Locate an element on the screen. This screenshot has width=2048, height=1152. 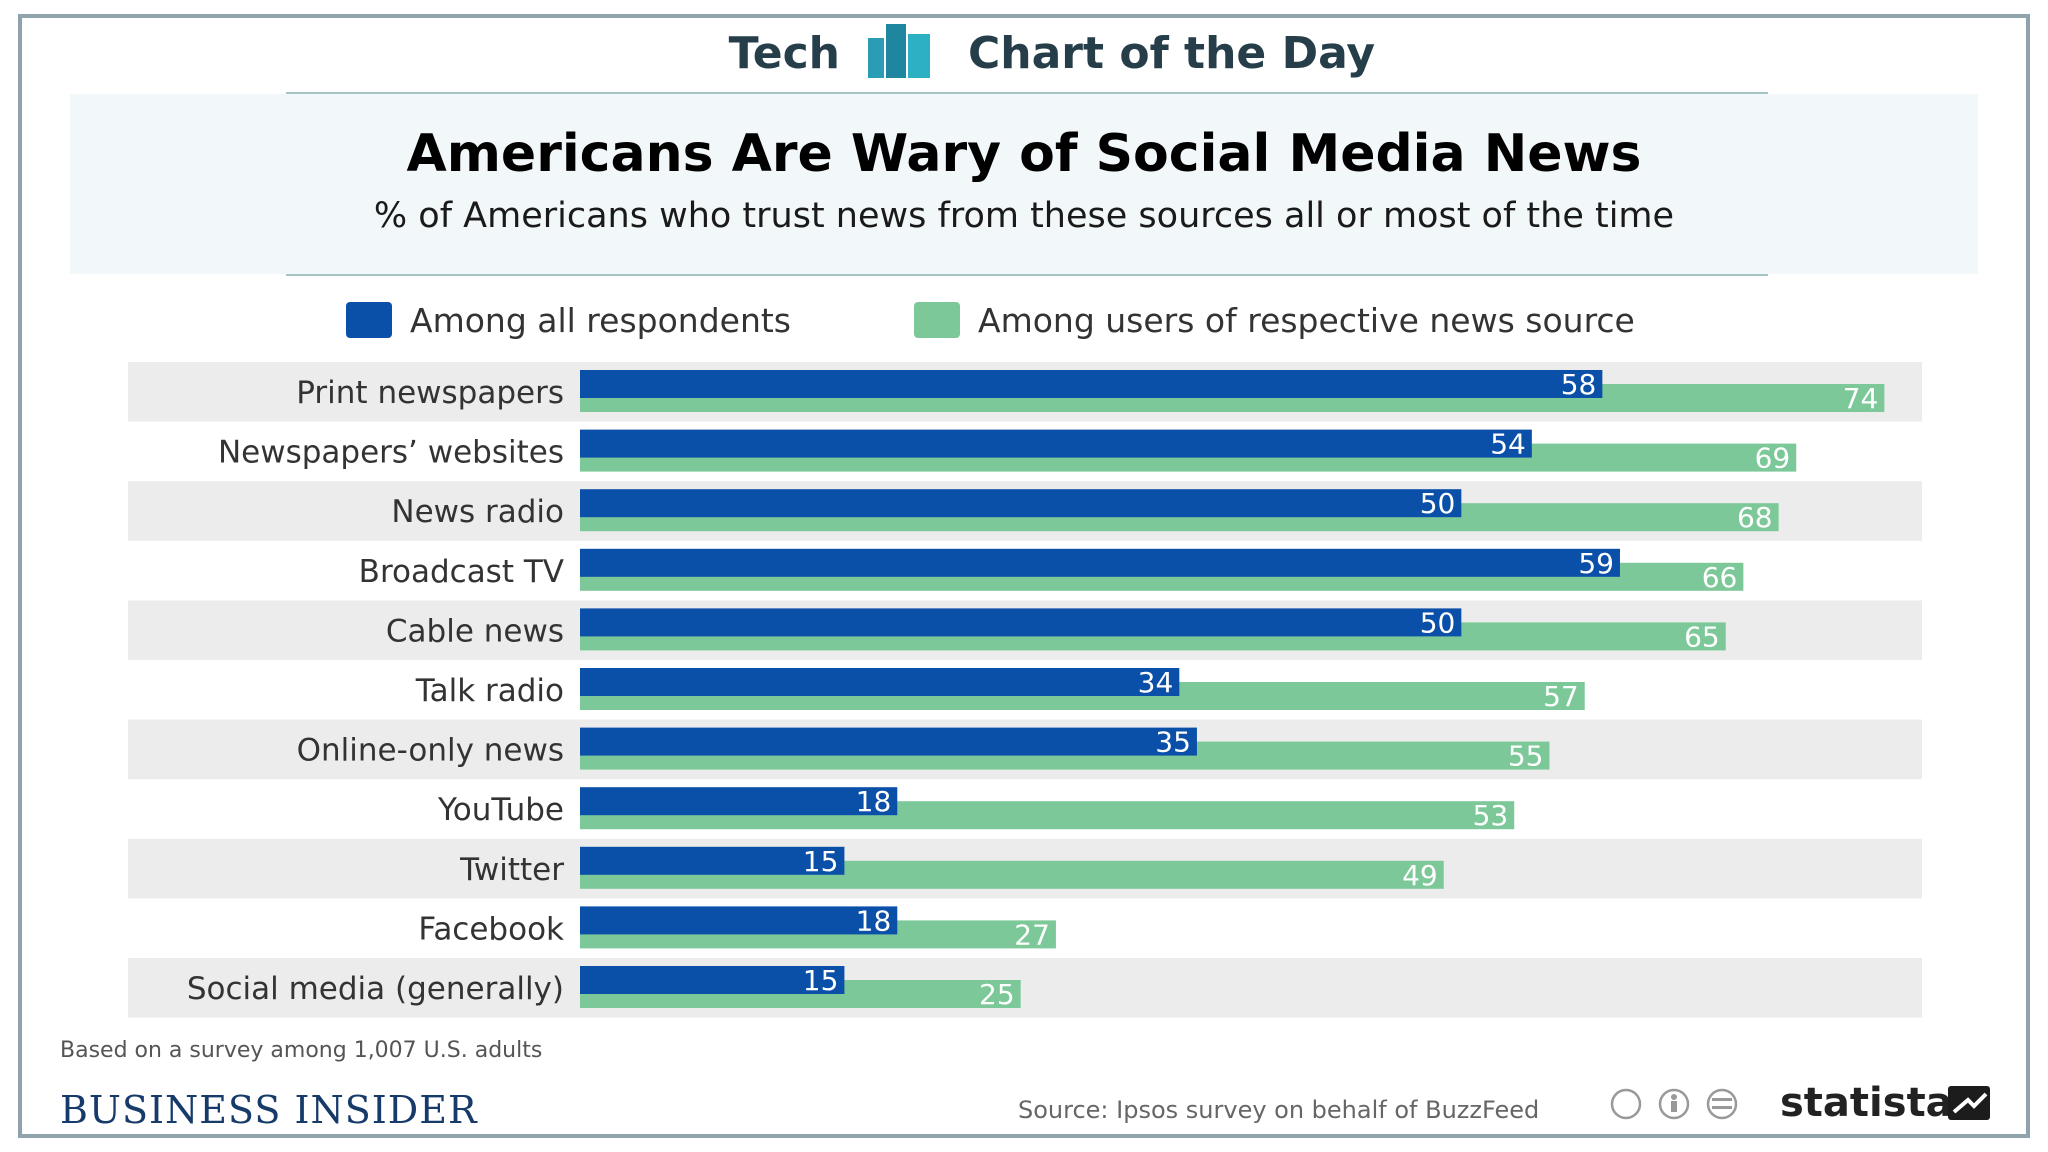
value-label-users: 55 is located at coordinates (1526, 756).